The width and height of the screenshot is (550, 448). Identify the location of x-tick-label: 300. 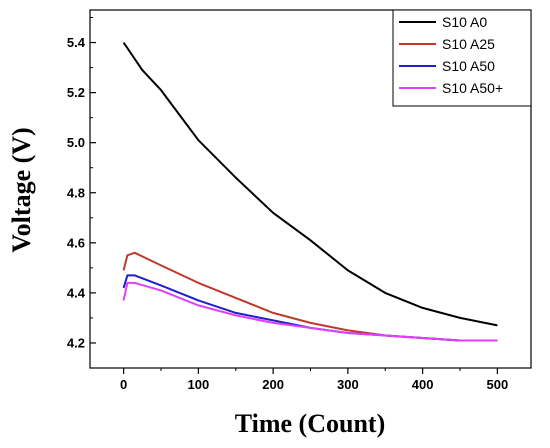
(348, 384).